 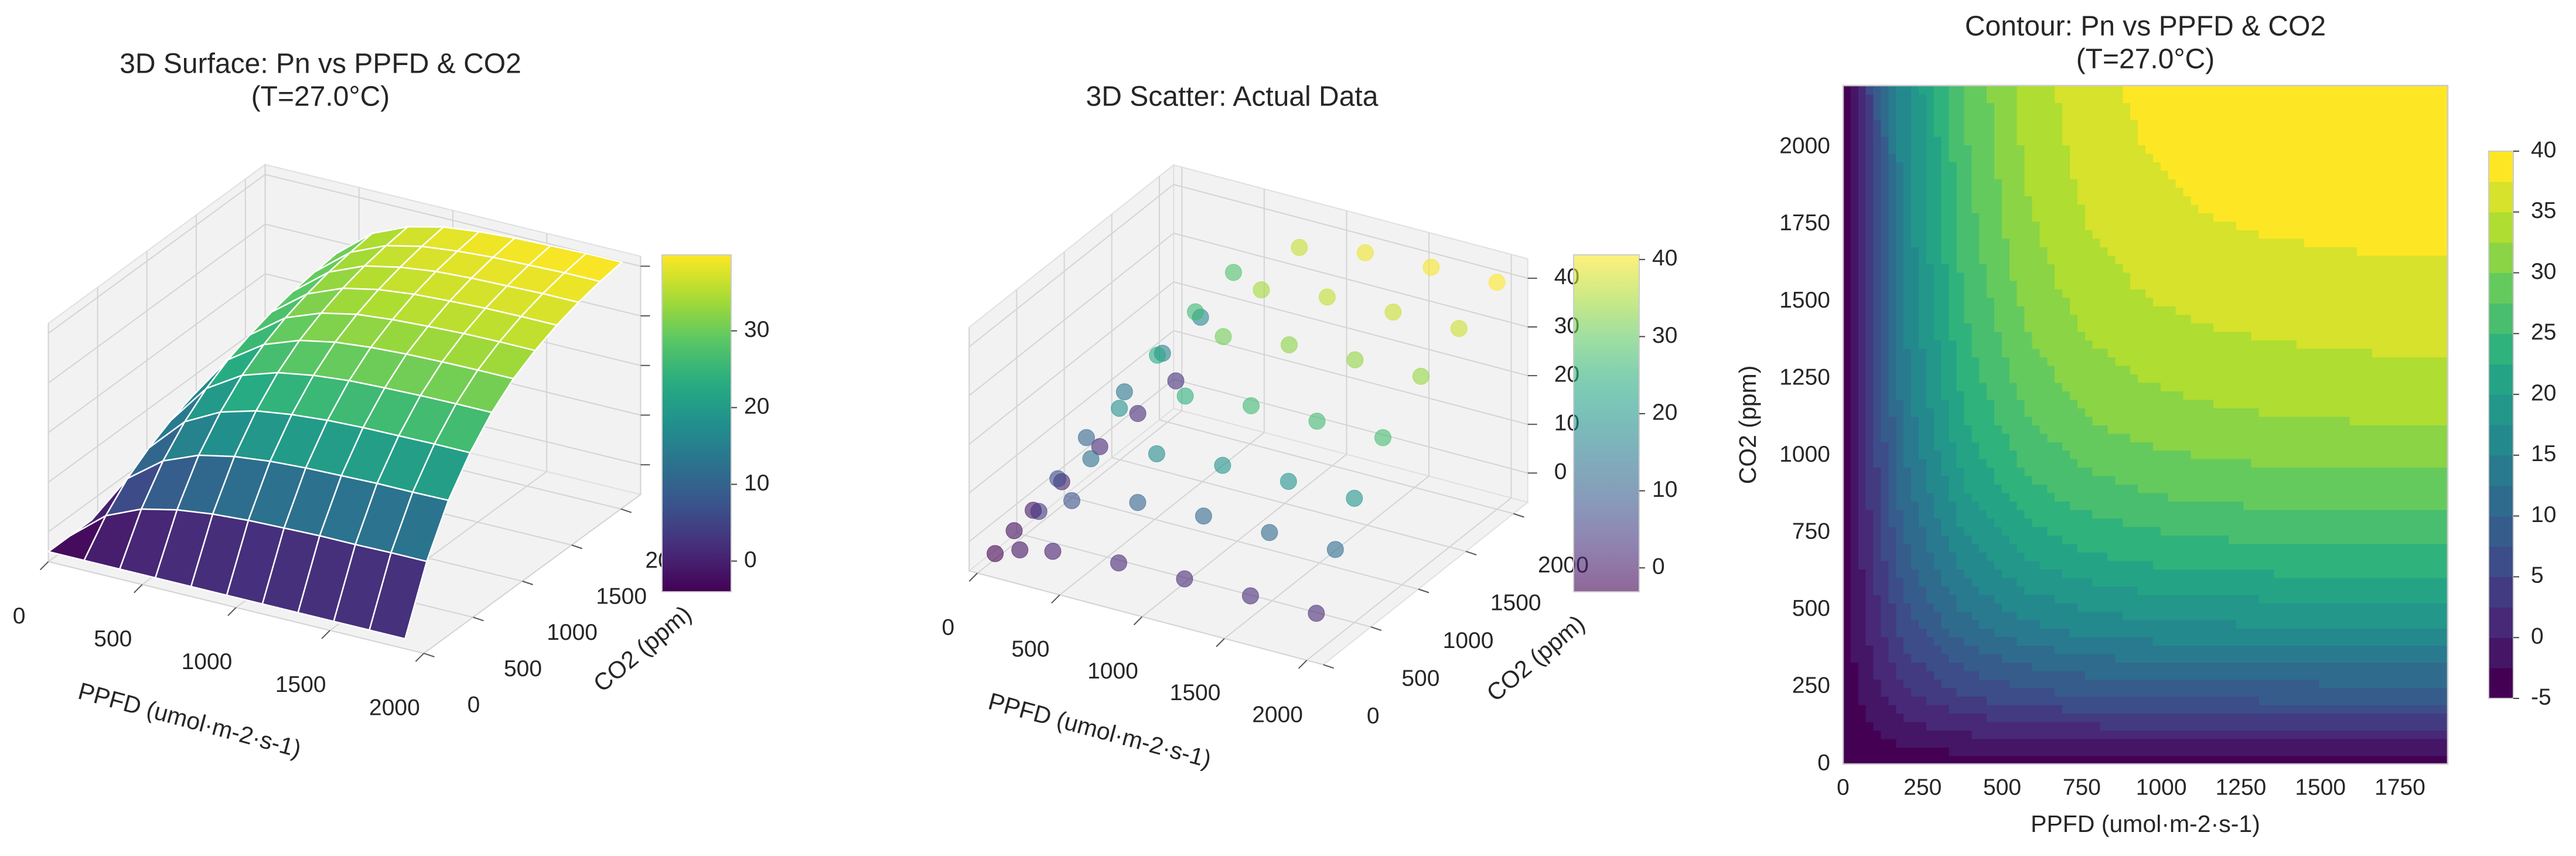 I want to click on colorbar-tick-label: 0, so click(x=1659, y=566).